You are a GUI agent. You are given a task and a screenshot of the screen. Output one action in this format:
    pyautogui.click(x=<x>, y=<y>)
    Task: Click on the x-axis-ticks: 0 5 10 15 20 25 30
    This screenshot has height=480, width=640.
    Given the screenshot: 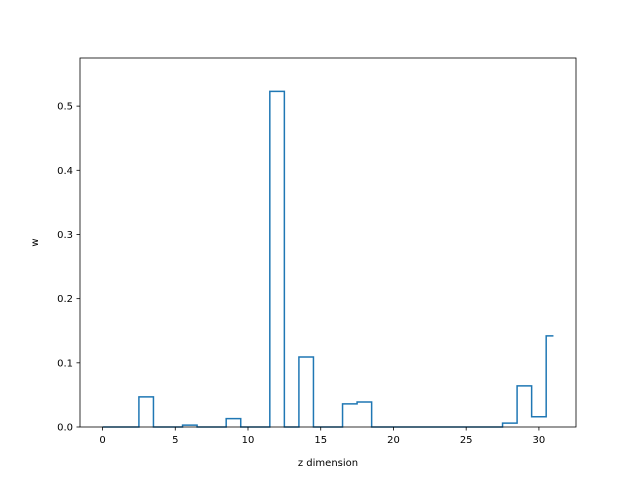 What is the action you would take?
    pyautogui.click(x=322, y=436)
    